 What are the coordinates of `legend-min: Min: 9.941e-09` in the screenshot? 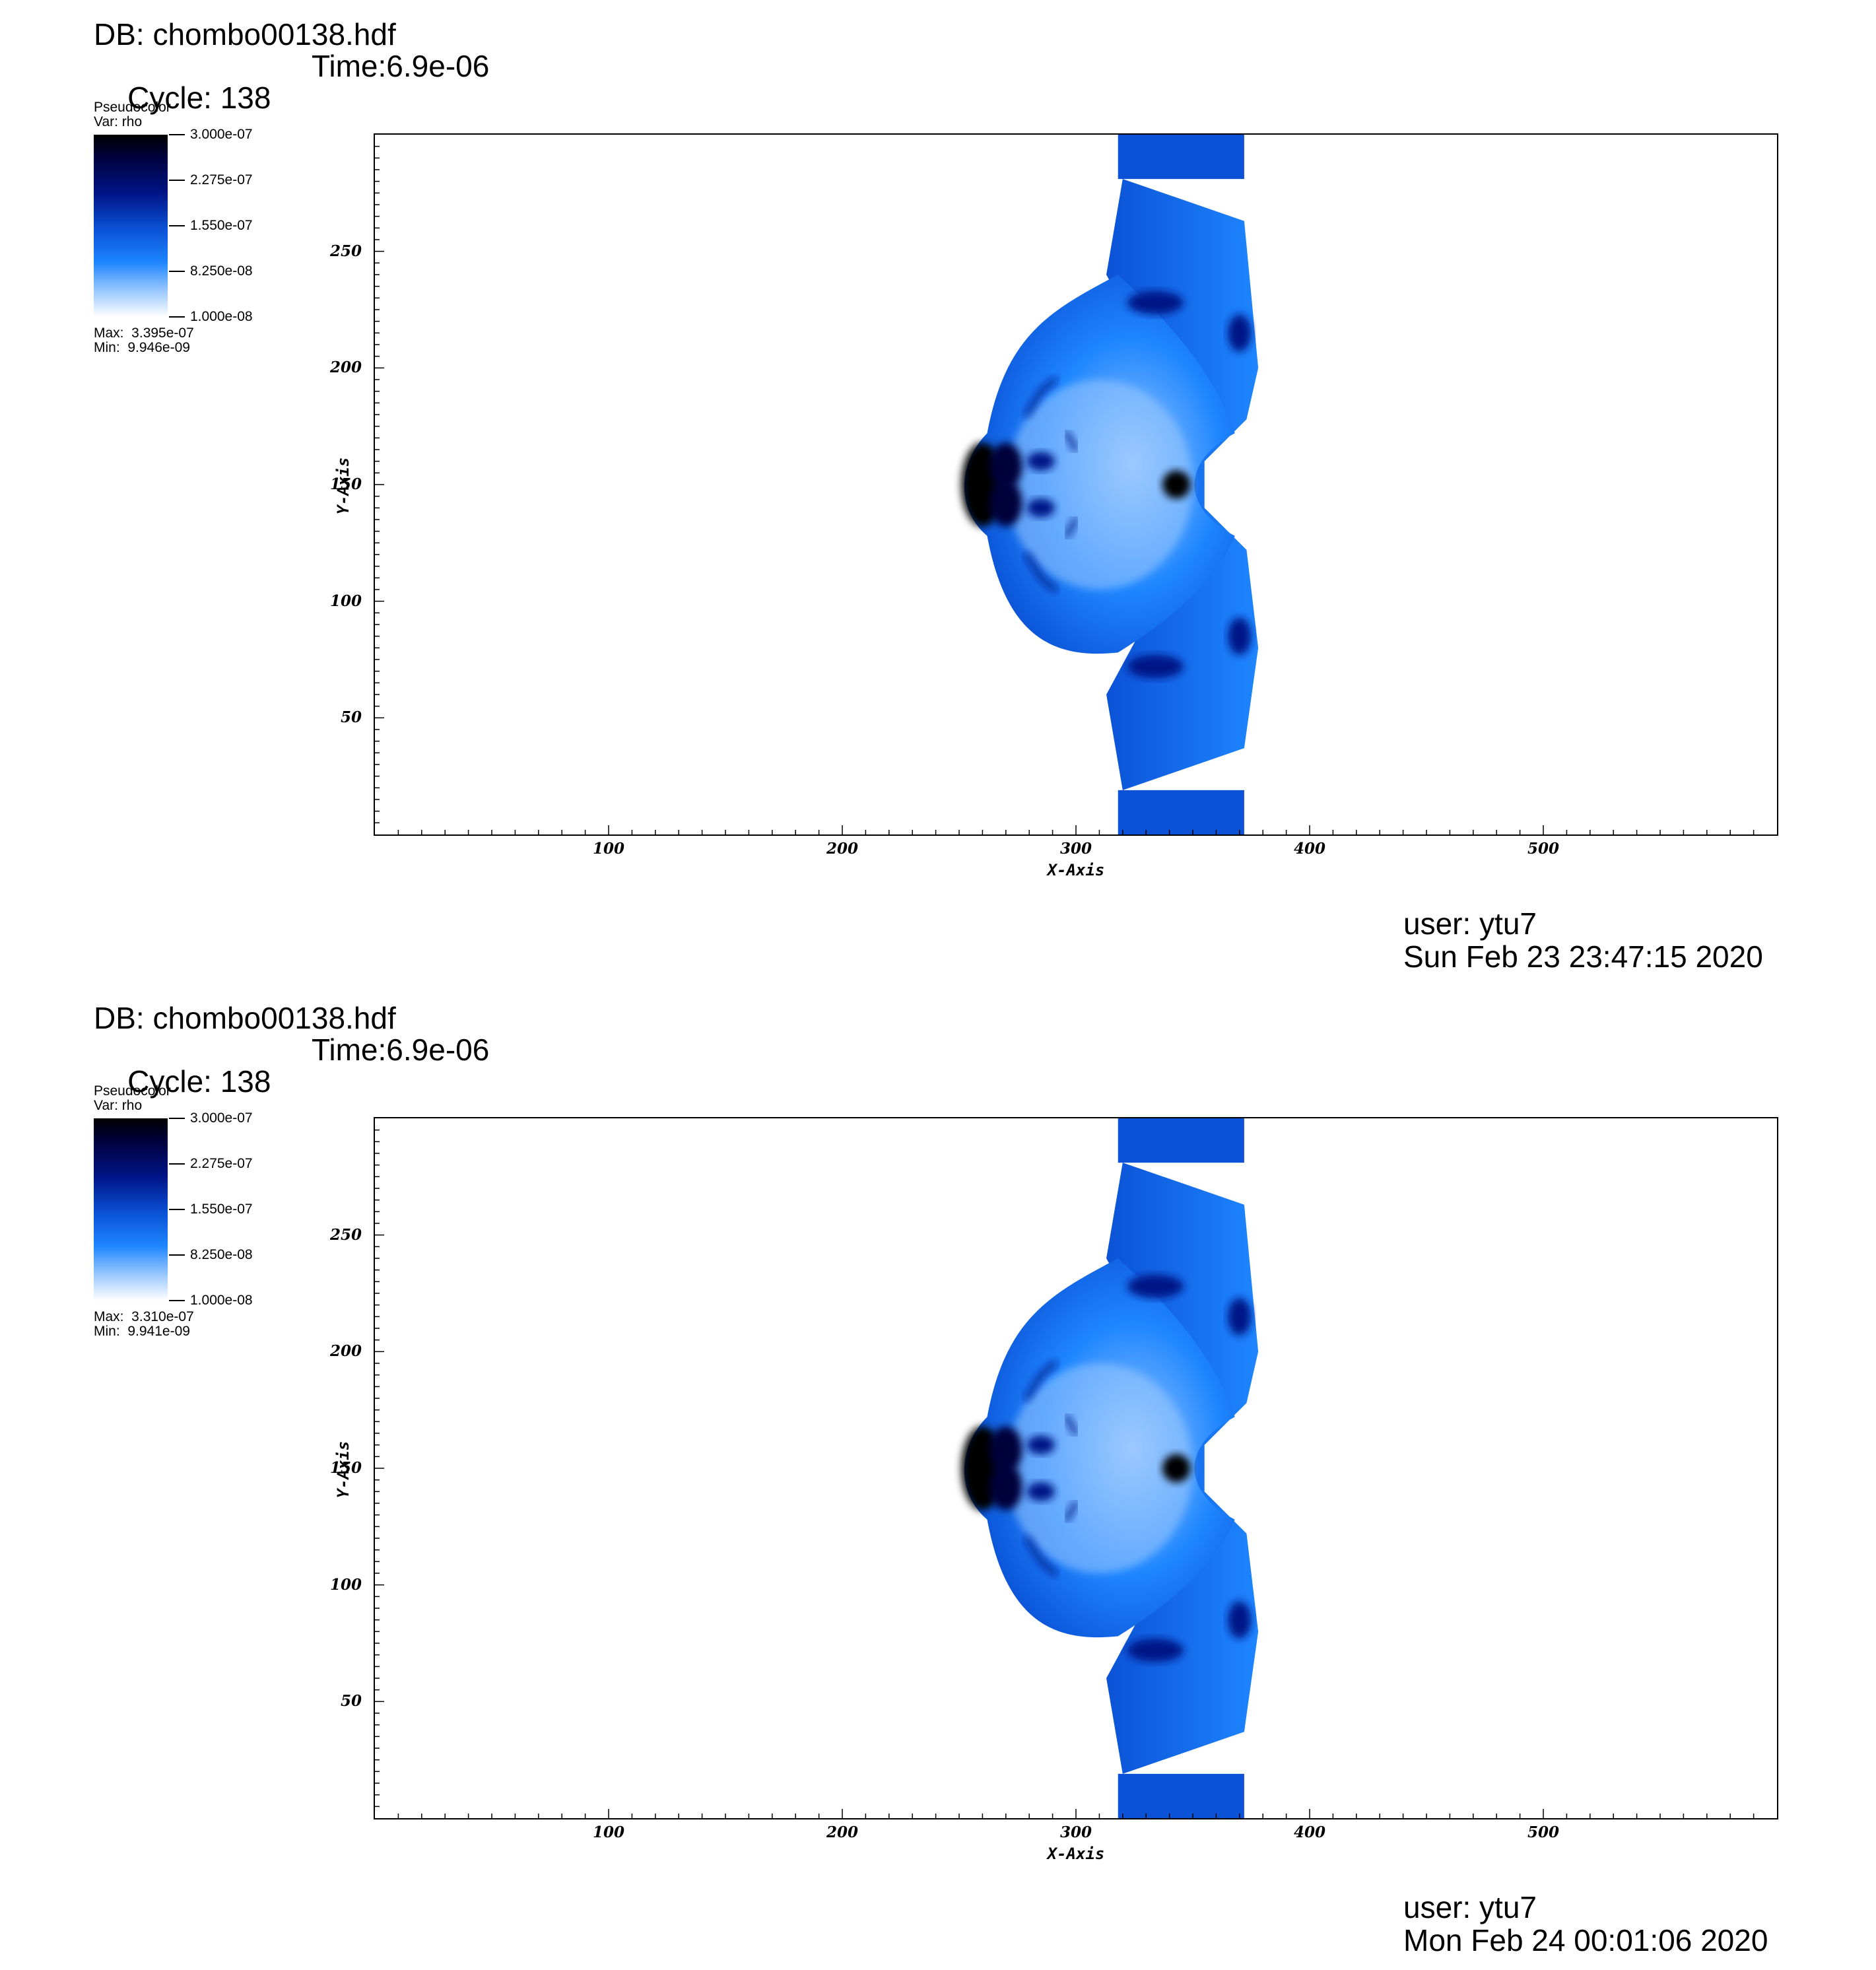 It's located at (142, 1331).